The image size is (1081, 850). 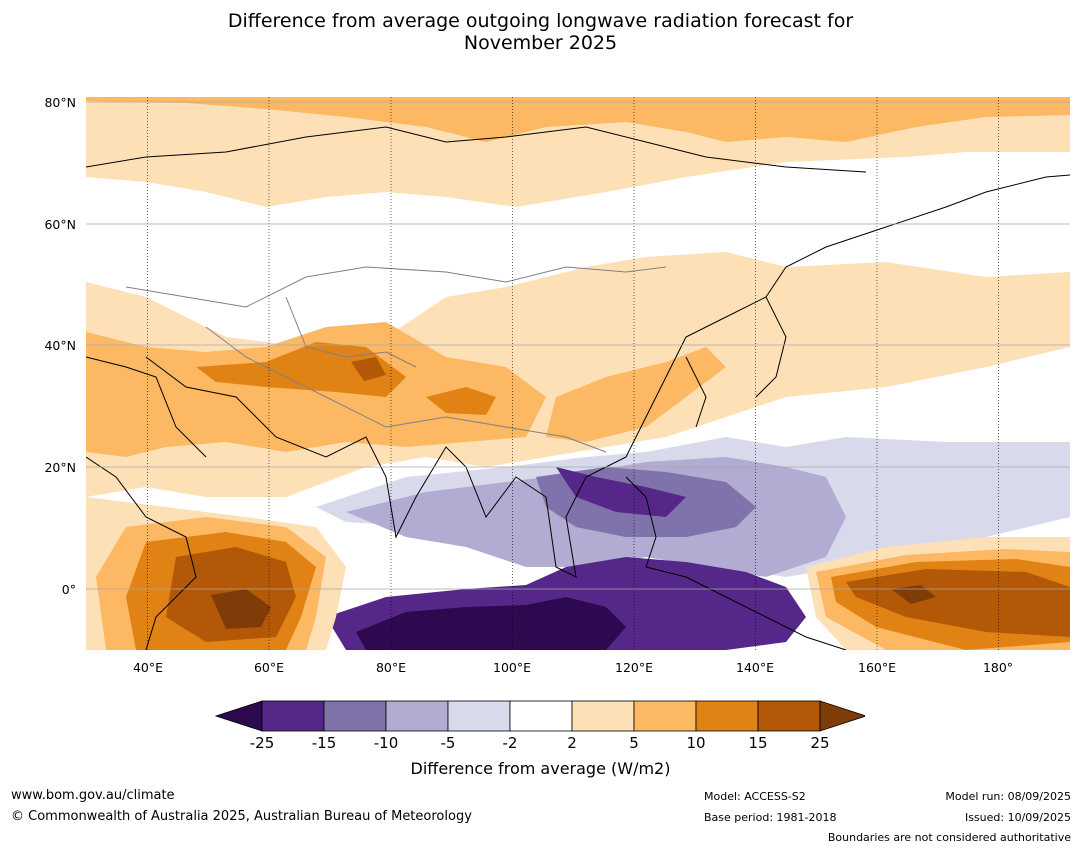 I want to click on anomaly-region-china-moderate, so click(x=636, y=394).